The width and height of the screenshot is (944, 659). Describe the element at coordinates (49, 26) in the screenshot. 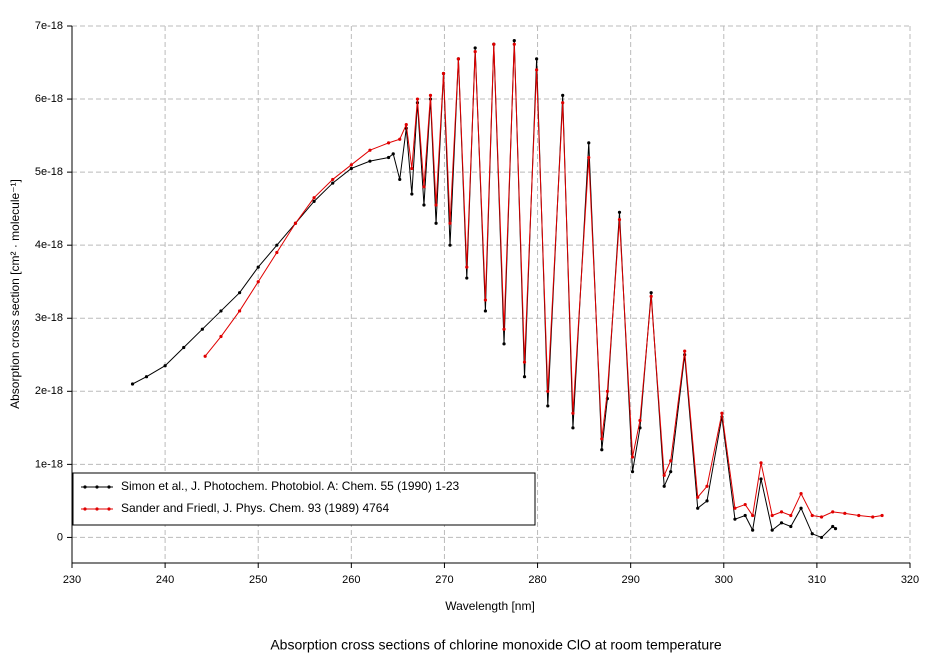

I see `y-tick-label: 7e-18` at that location.